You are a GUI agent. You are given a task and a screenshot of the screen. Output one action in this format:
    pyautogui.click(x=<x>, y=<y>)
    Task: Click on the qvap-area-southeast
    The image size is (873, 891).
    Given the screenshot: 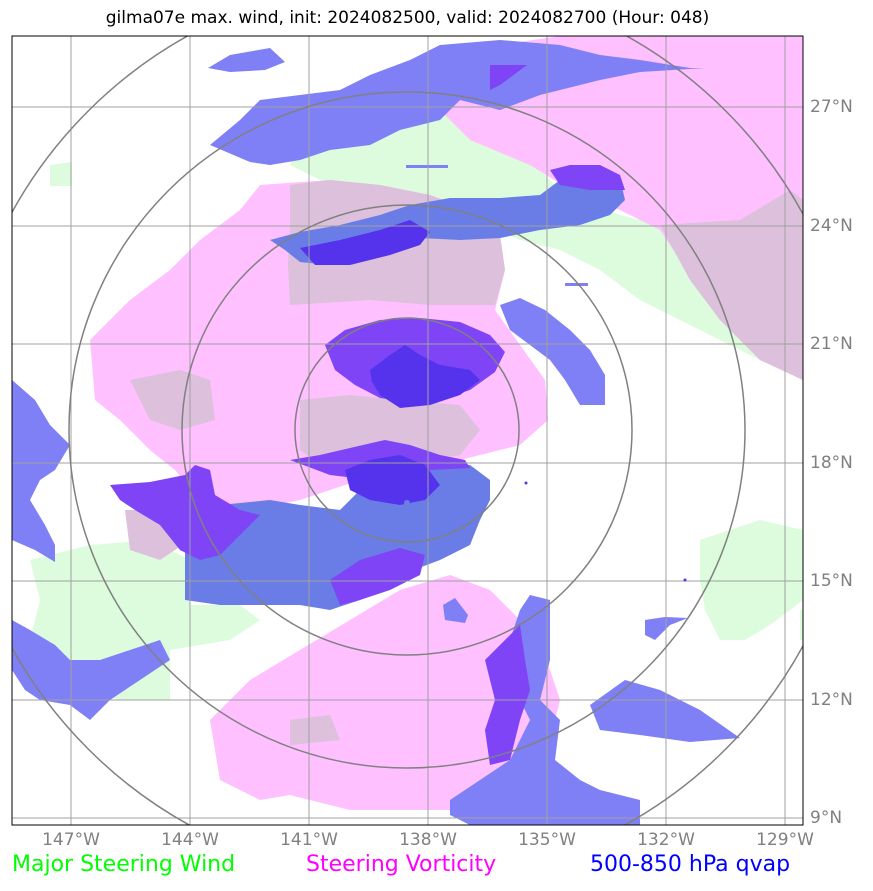 What is the action you would take?
    pyautogui.click(x=665, y=711)
    